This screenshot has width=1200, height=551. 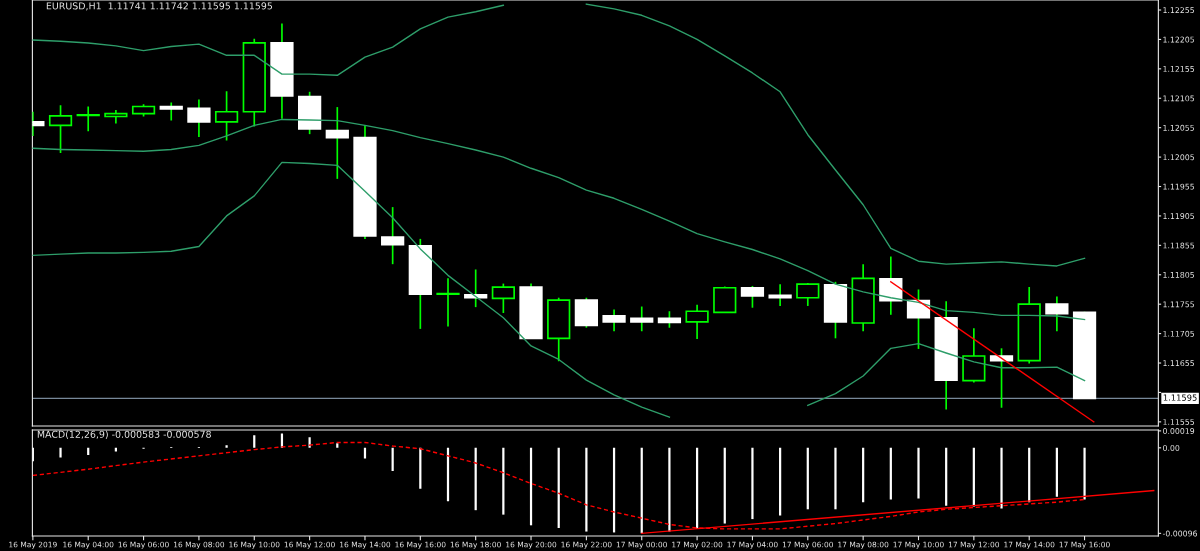 I want to click on chart-title: MACD(12,26,9) -0.000583 -0.000578, so click(x=124, y=434).